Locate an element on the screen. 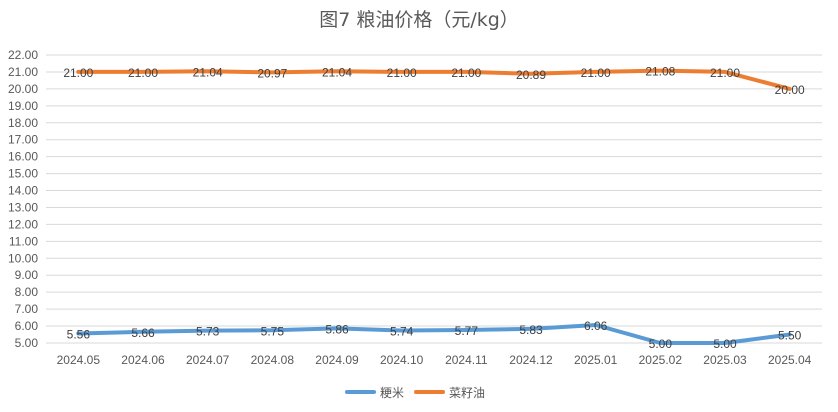 The image size is (838, 412). y-tick-label: 5.00 is located at coordinates (27, 343).